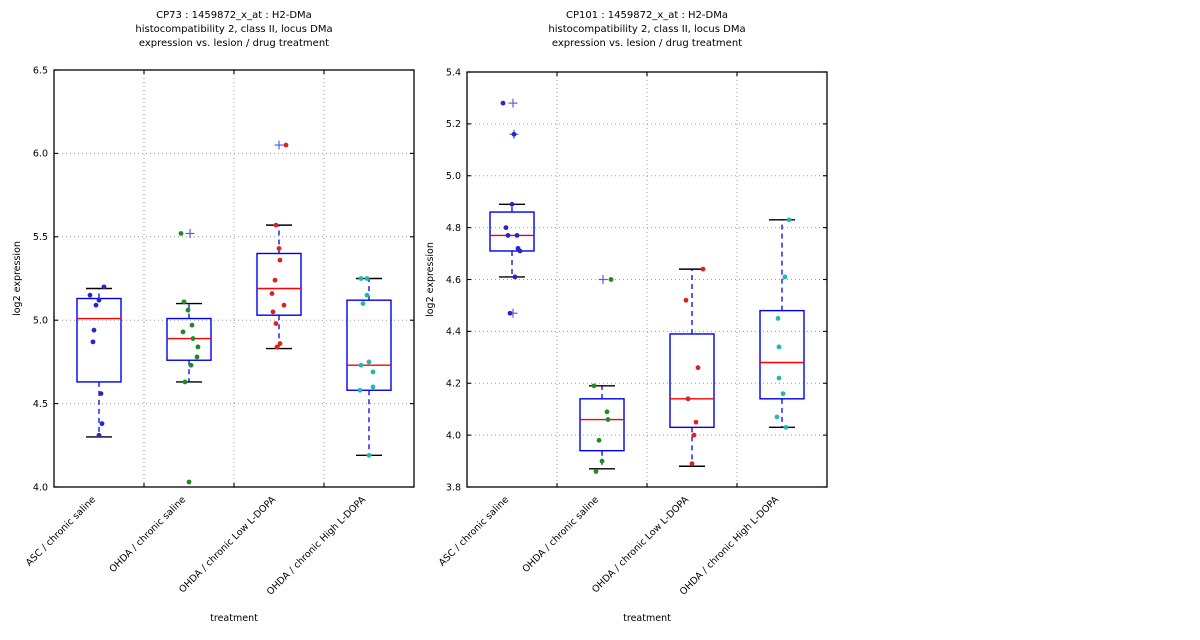 The width and height of the screenshot is (1200, 640). Describe the element at coordinates (453, 280) in the screenshot. I see `y-tick-label: 4.6` at that location.